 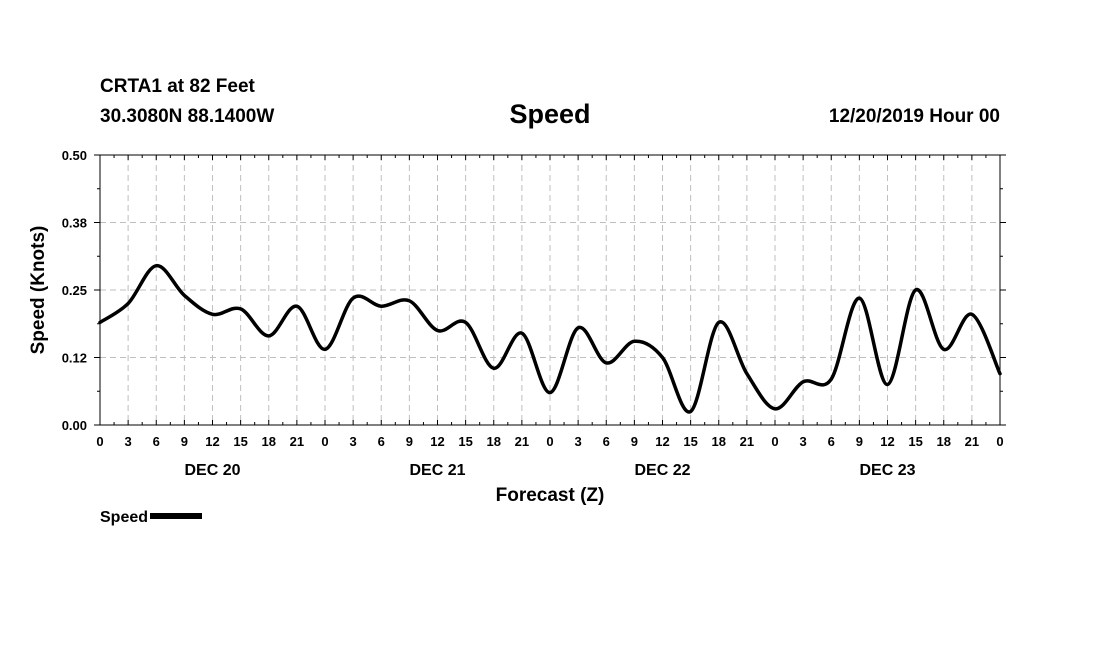 I want to click on x-axis-title: Forecast (Z), so click(x=550, y=495).